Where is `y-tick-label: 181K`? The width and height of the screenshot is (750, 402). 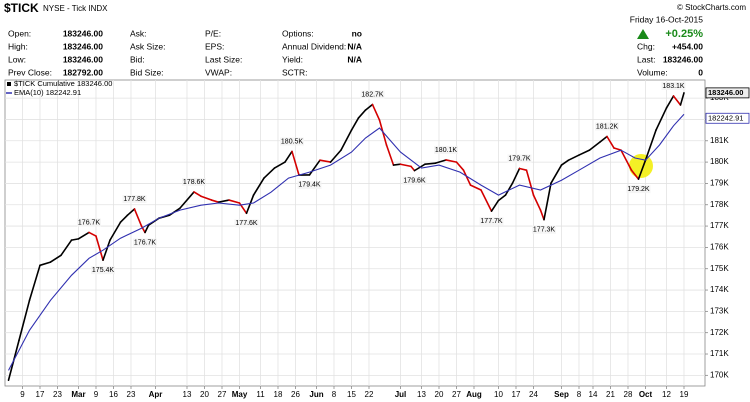 y-tick-label: 181K is located at coordinates (719, 140).